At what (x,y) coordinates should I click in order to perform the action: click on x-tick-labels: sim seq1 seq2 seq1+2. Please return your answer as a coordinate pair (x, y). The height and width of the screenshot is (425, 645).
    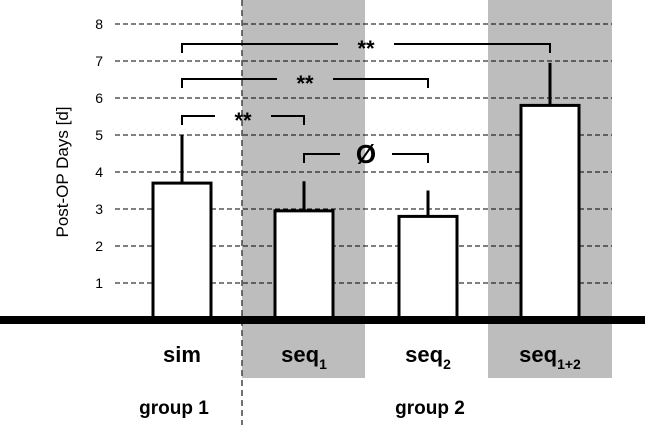
    Looking at the image, I should click on (372, 357).